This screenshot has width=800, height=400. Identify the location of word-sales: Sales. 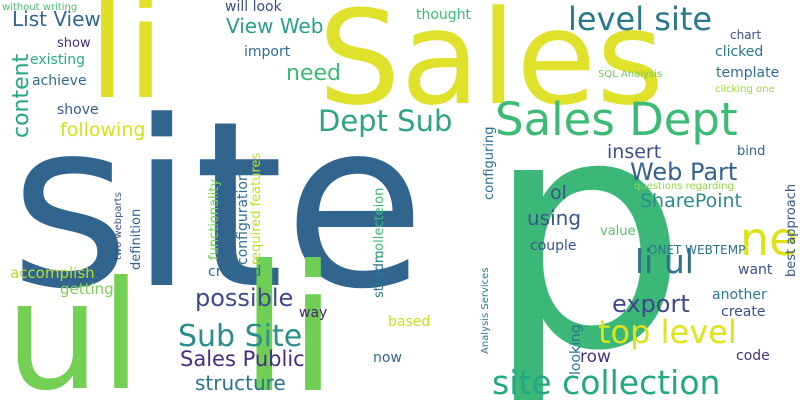
(491, 67).